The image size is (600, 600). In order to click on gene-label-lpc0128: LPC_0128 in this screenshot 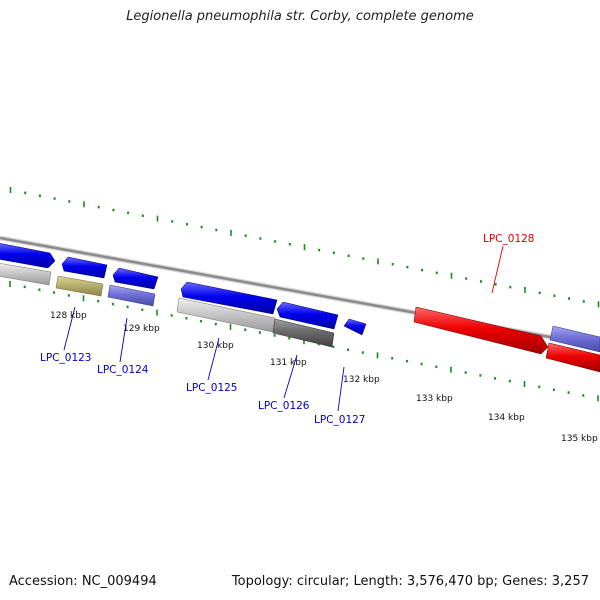, I will do `click(509, 239)`.